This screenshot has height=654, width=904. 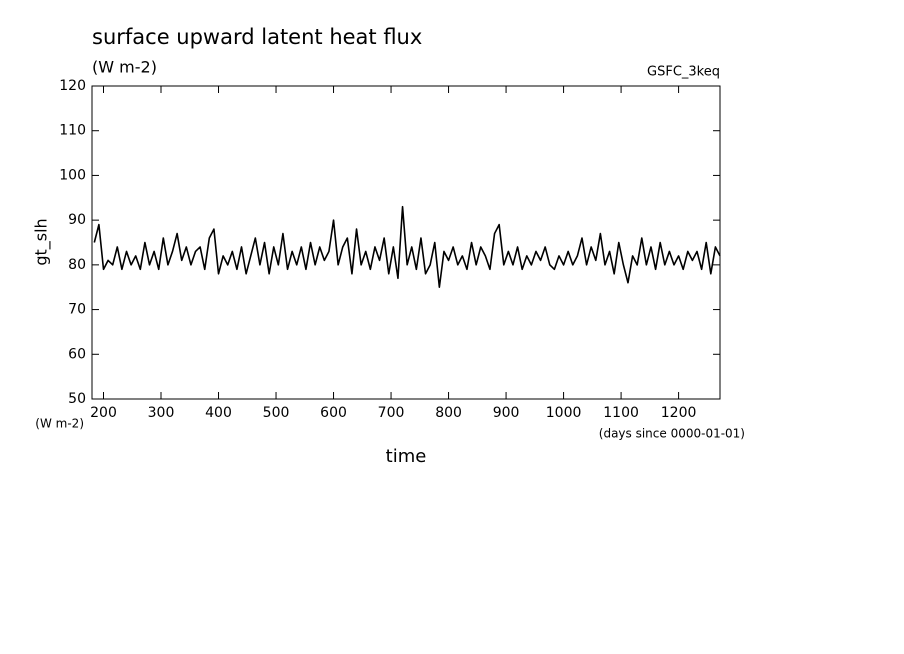 I want to click on x-tick-label: 700, so click(x=391, y=413).